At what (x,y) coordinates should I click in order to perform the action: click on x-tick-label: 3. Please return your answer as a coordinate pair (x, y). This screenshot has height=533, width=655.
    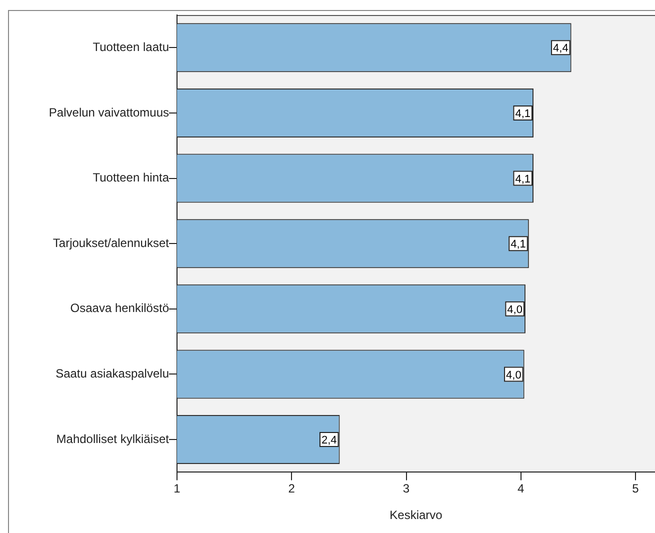
    Looking at the image, I should click on (406, 489).